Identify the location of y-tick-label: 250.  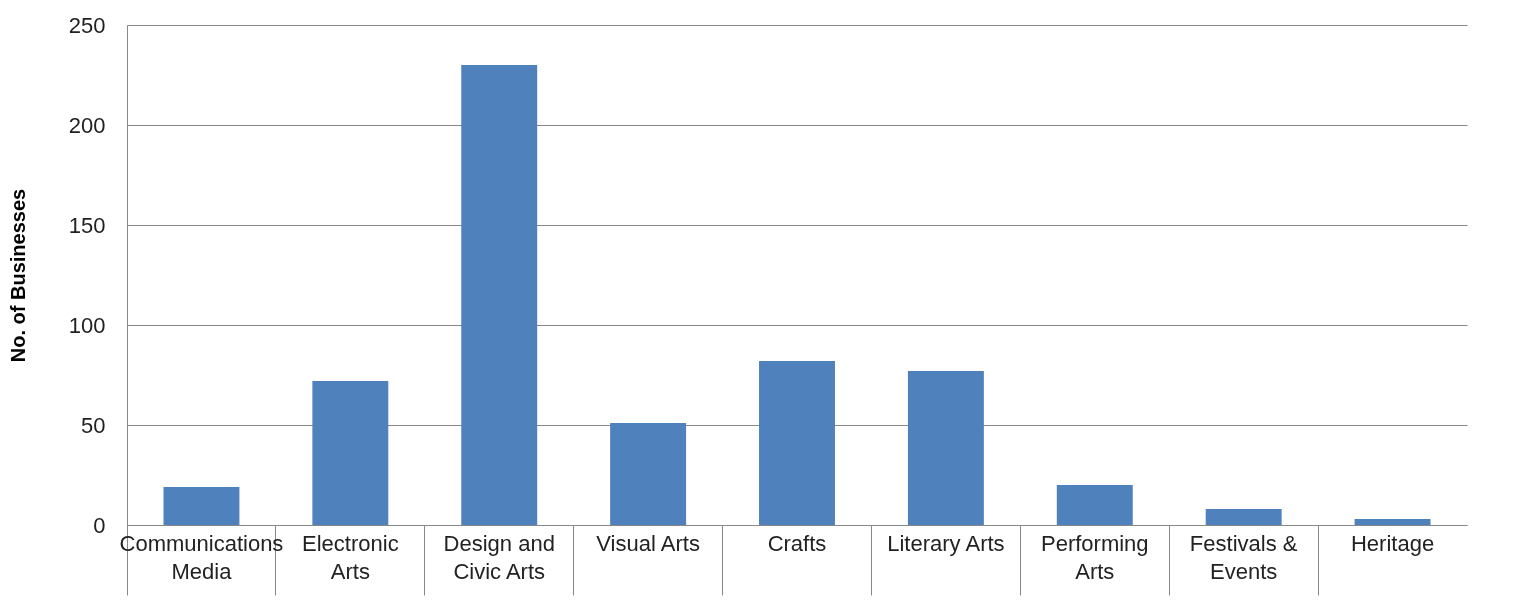
(87, 25).